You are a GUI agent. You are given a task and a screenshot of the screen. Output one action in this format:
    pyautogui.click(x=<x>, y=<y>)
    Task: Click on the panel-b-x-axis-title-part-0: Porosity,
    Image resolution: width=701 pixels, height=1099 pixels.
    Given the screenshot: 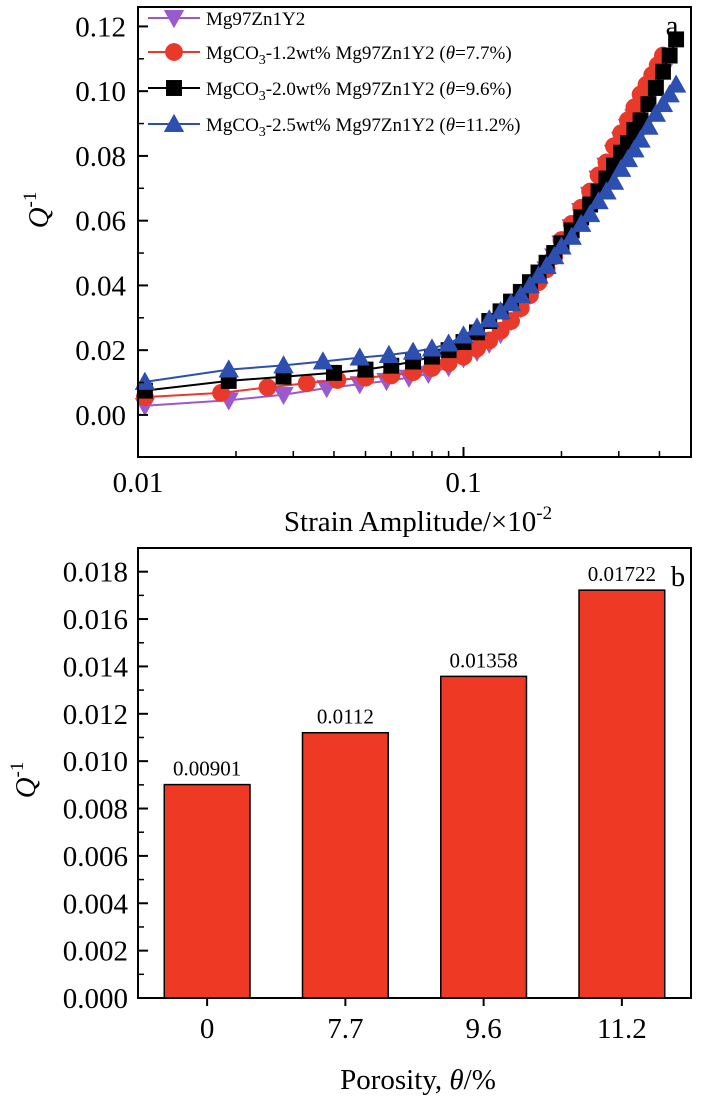 What is the action you would take?
    pyautogui.click(x=394, y=1080)
    